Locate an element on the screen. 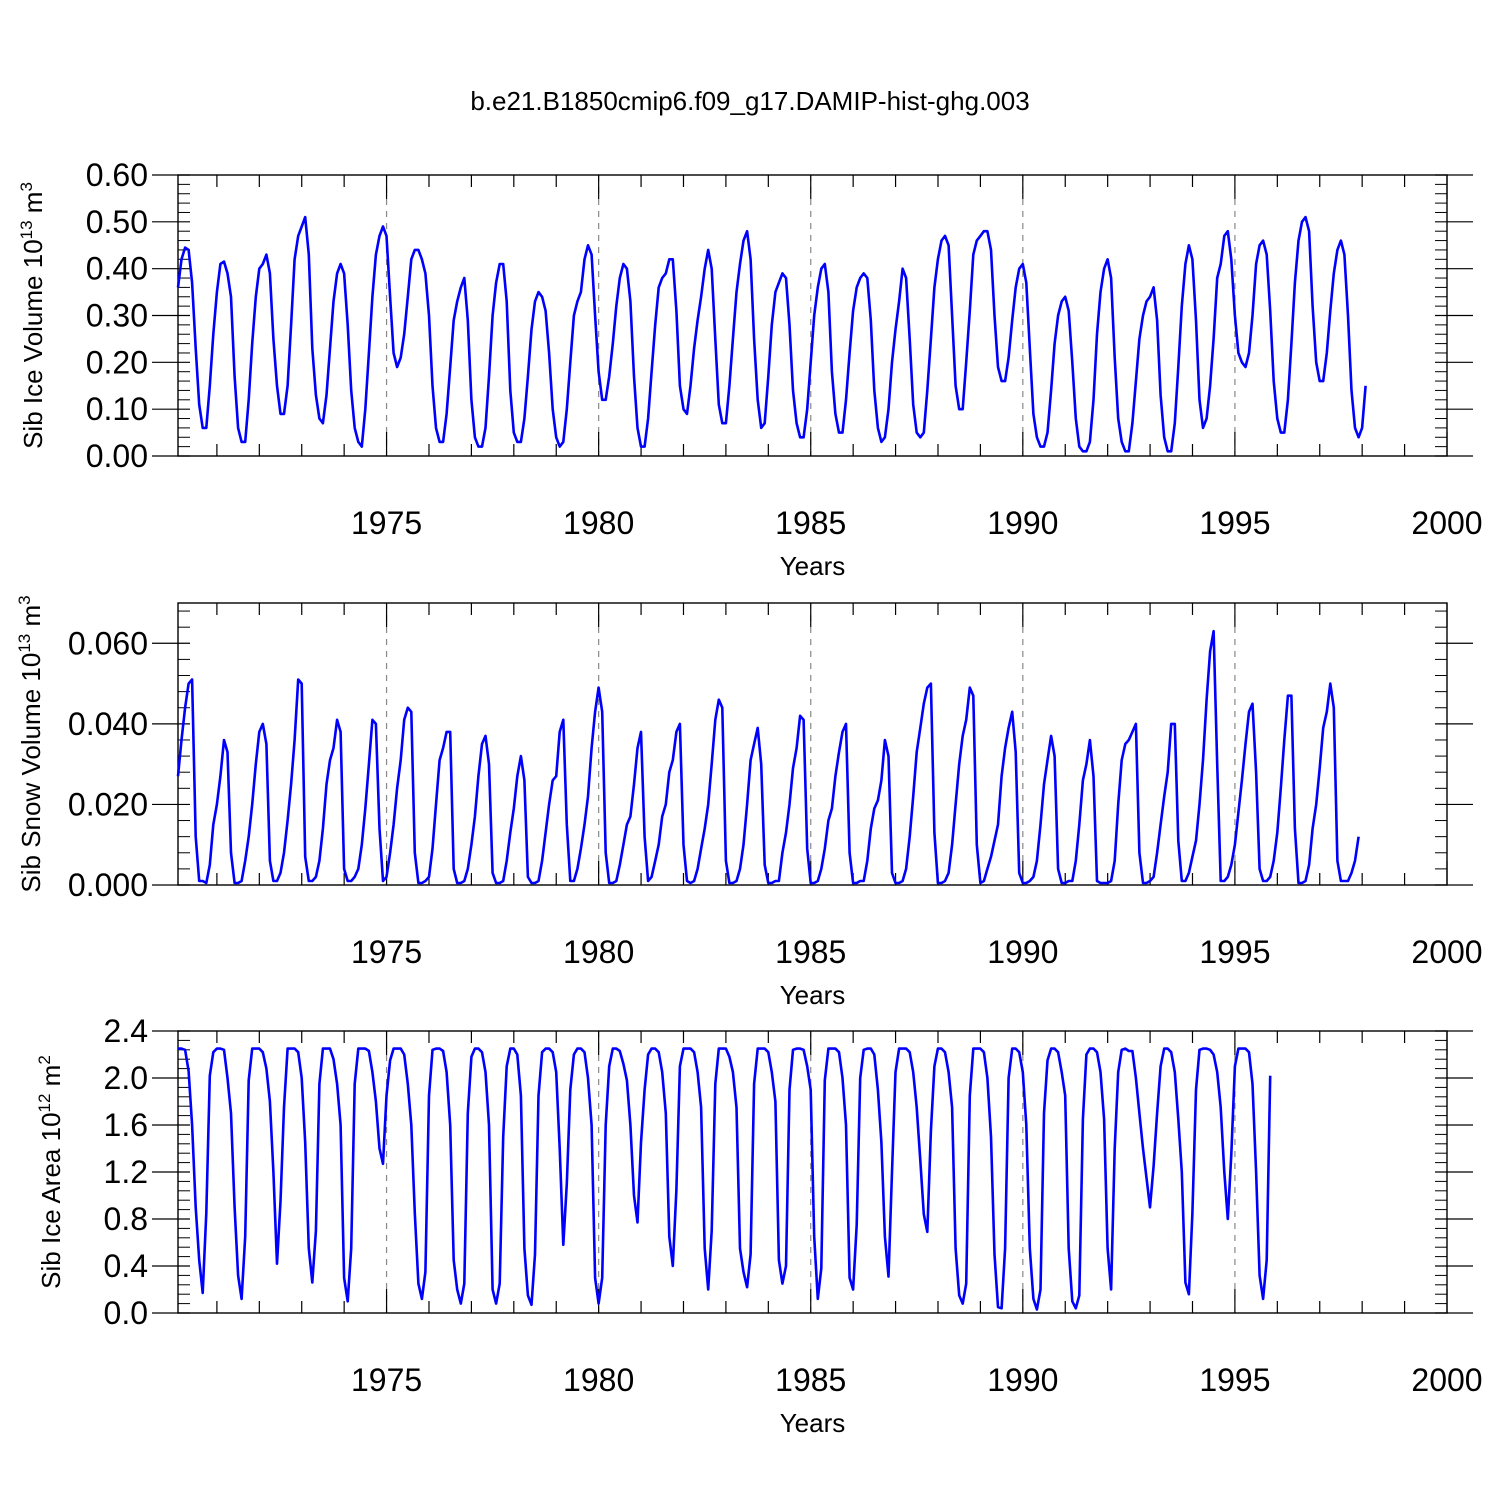 This screenshot has width=1500, height=1500. y-tick-label: 1.6 is located at coordinates (126, 1125).